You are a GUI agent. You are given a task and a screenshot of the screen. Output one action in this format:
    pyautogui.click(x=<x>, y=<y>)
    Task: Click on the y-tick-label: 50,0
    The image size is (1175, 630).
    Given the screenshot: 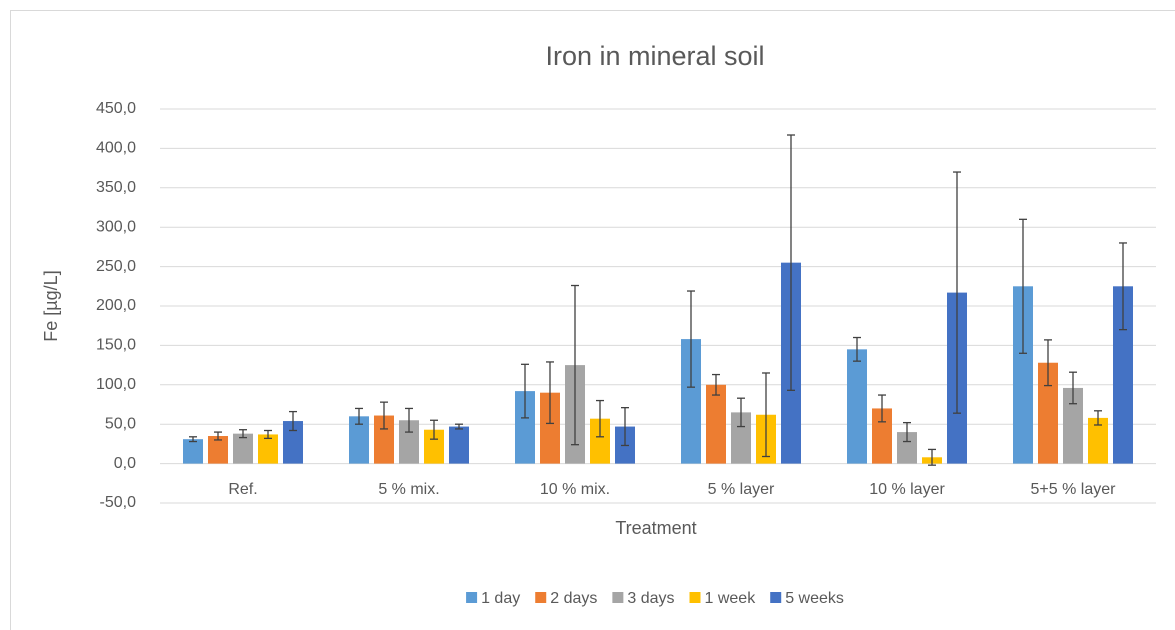 What is the action you would take?
    pyautogui.click(x=120, y=423)
    